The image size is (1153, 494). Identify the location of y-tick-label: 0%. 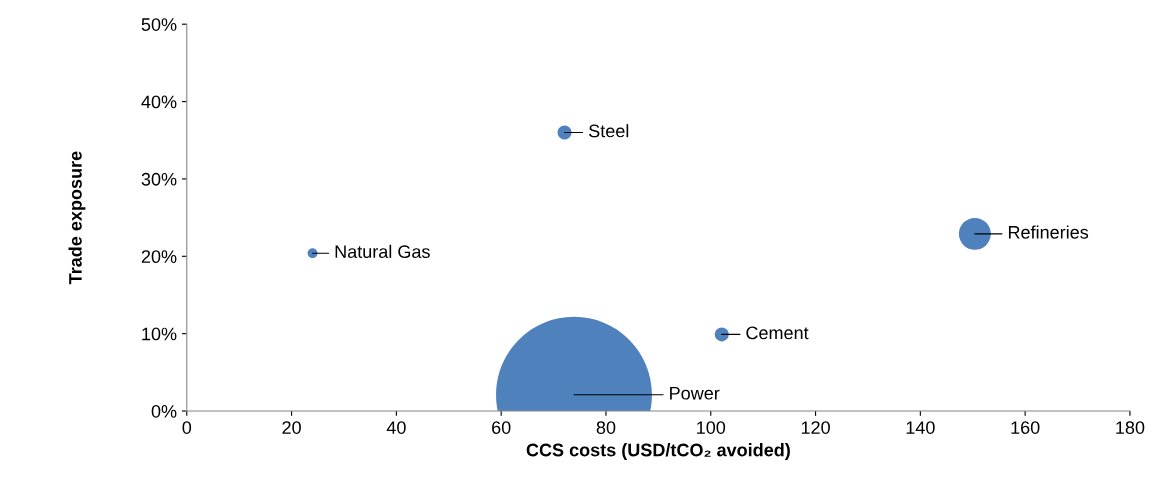
(164, 411).